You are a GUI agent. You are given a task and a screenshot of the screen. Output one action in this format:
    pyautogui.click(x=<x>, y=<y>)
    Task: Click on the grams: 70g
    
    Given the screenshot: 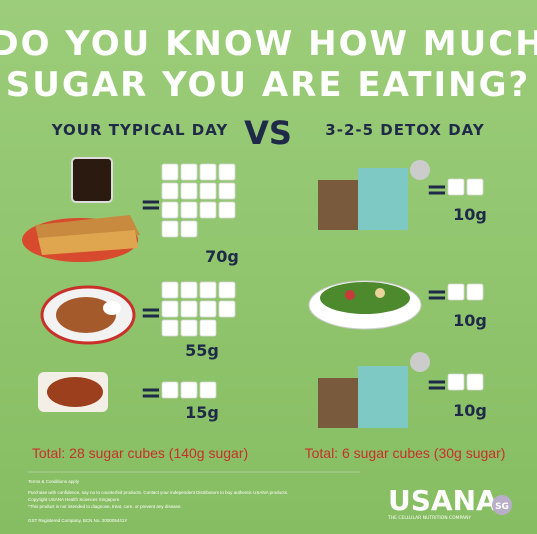 What is the action you would take?
    pyautogui.click(x=222, y=256)
    